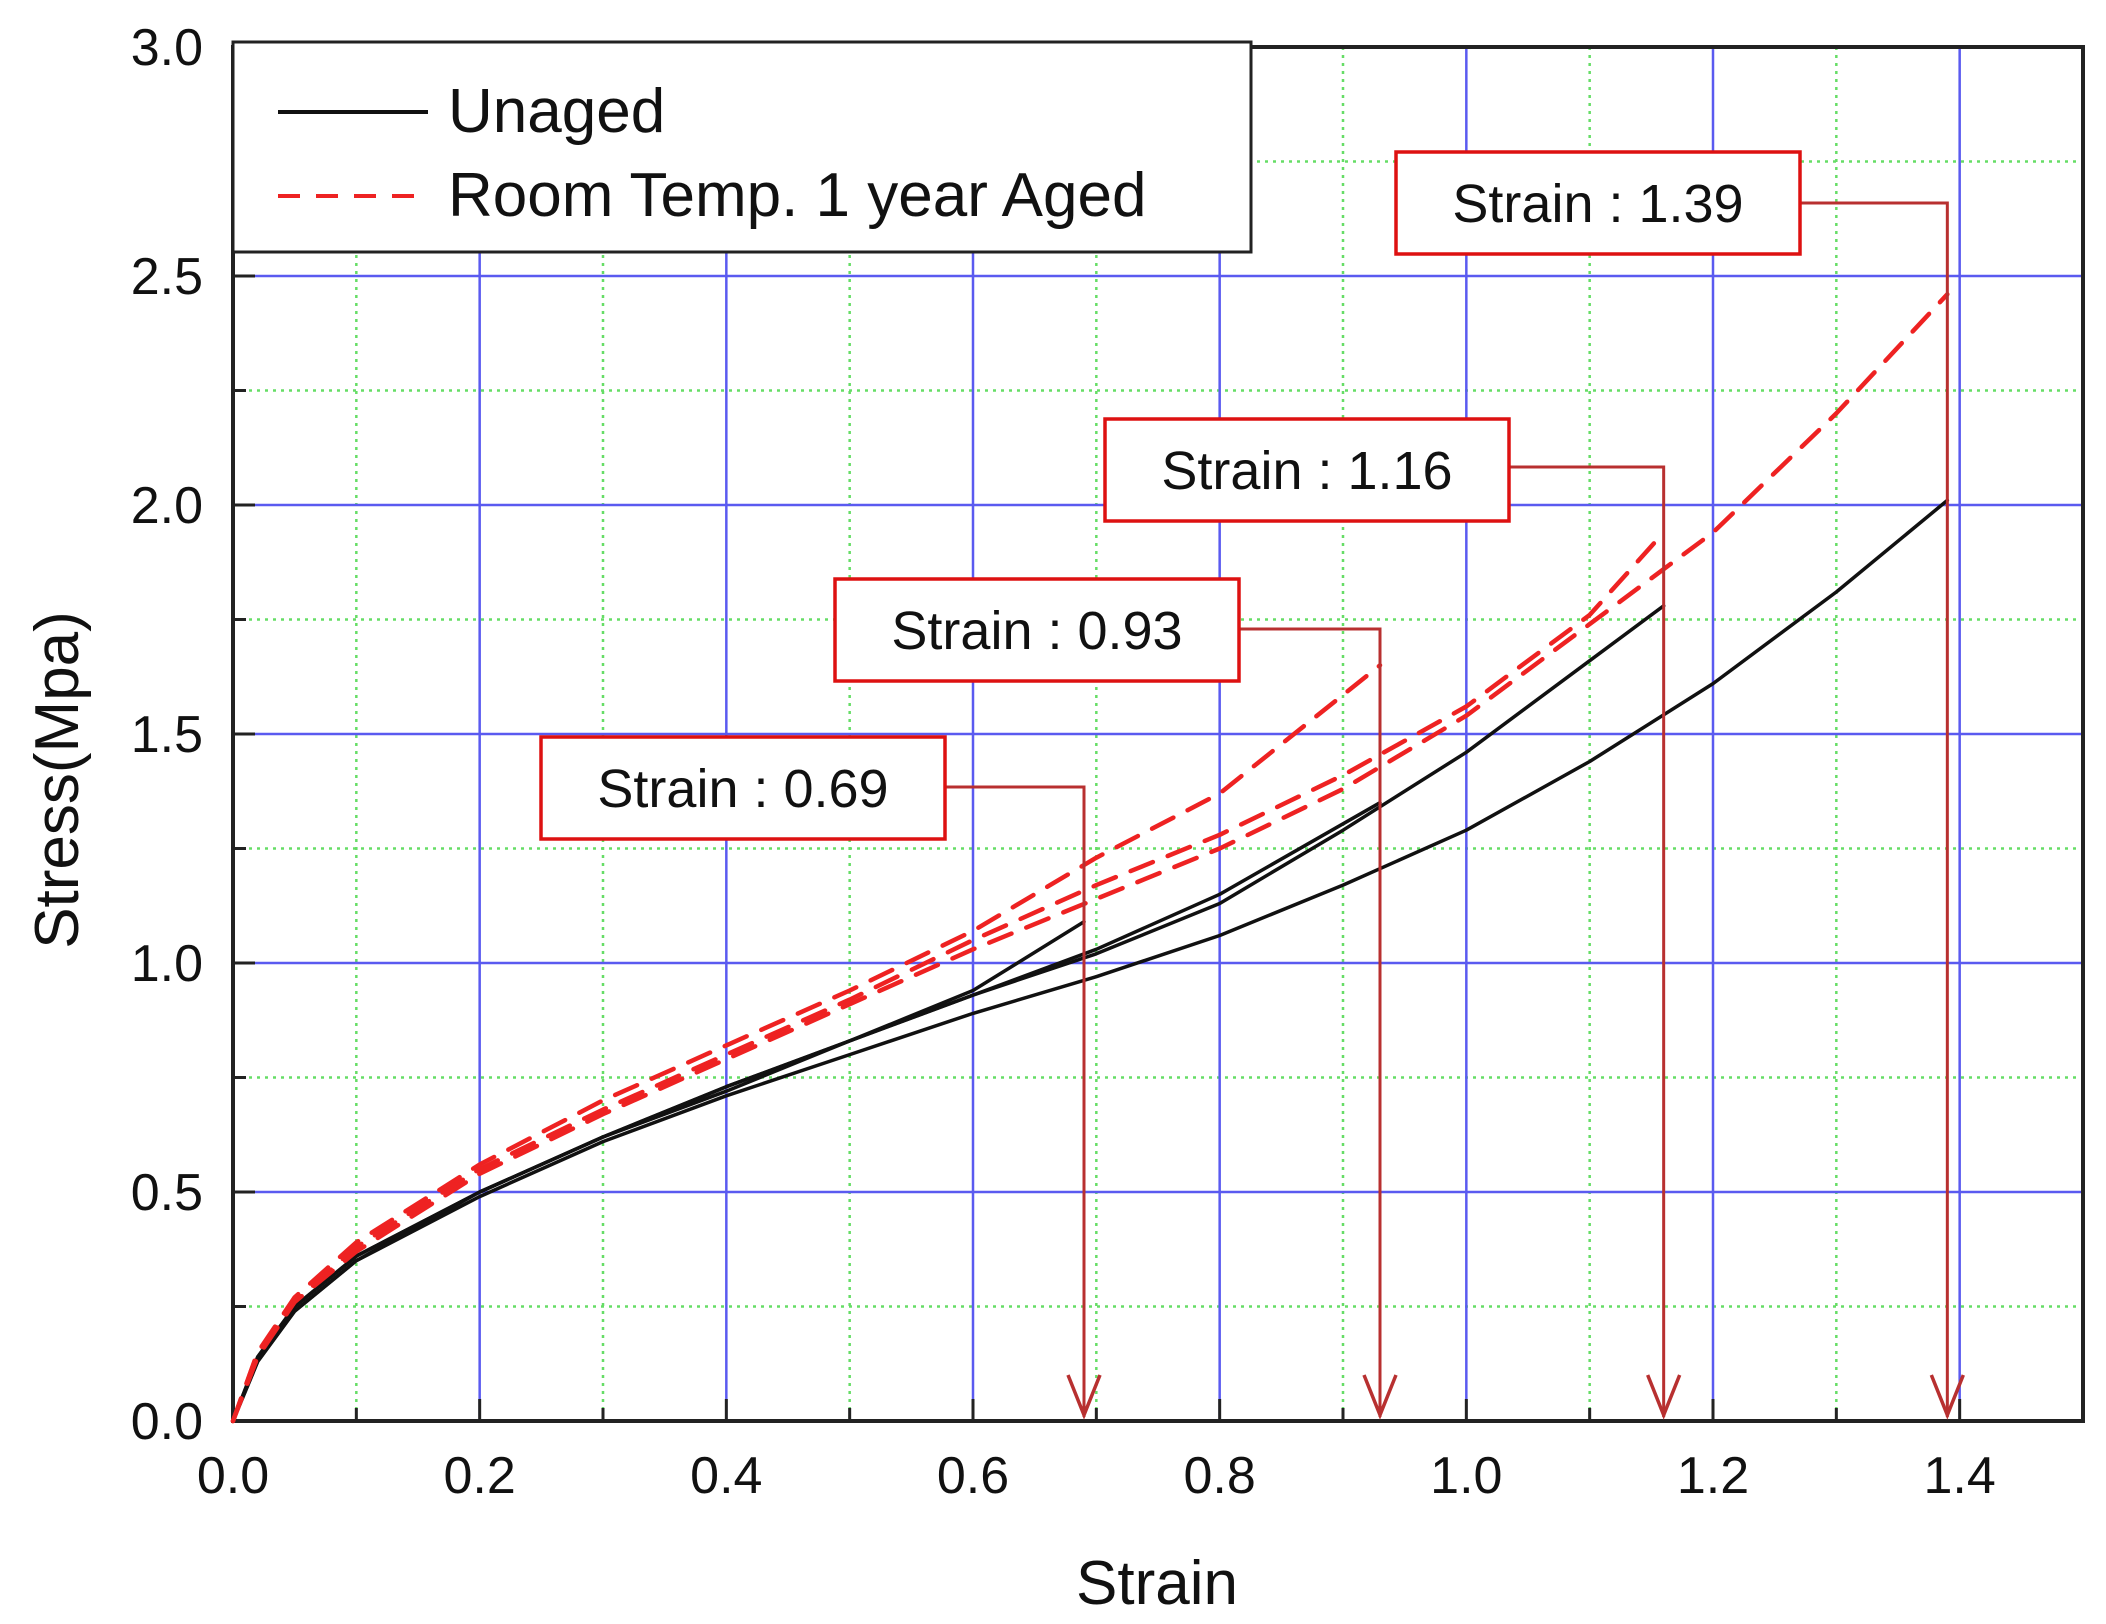  I want to click on x-tick-label: 1.2, so click(1713, 1476).